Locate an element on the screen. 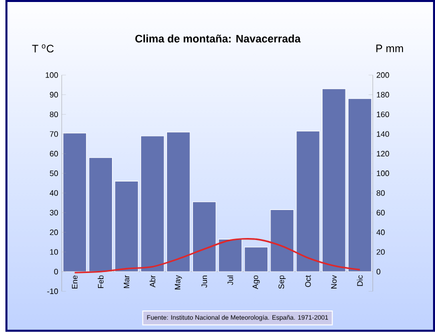  y-axis-title: T $^{o}$C is located at coordinates (43, 48).